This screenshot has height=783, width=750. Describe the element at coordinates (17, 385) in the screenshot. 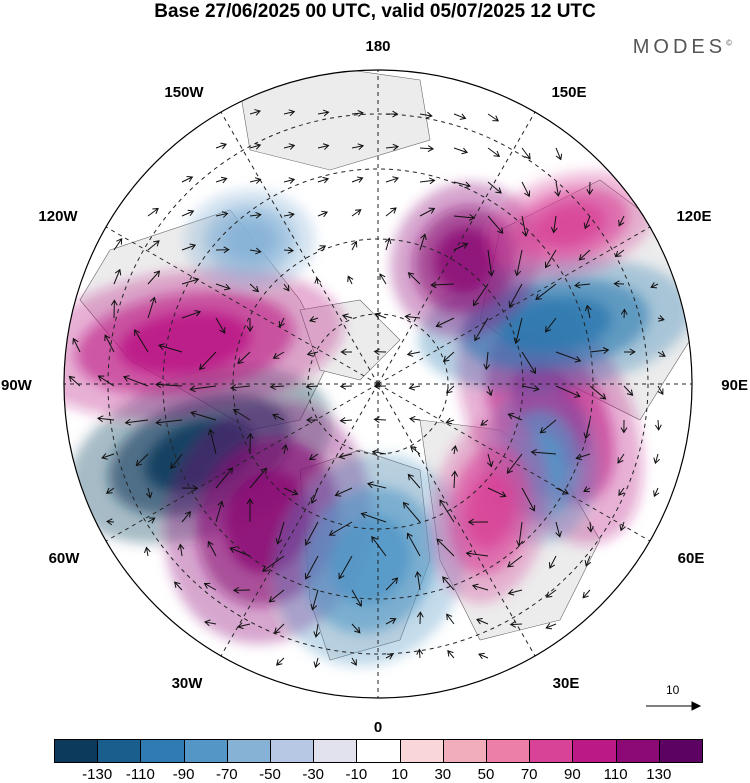

I see `lon-label-90w: 90W` at that location.